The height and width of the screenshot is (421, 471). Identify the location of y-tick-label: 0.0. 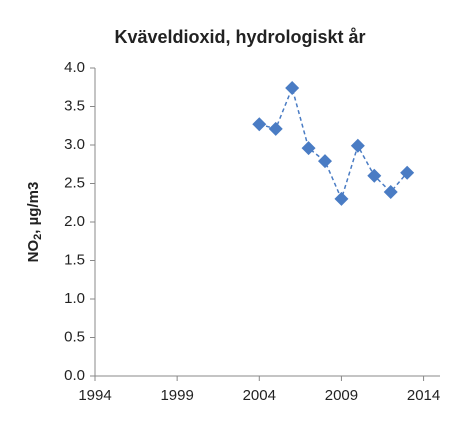
(74, 375).